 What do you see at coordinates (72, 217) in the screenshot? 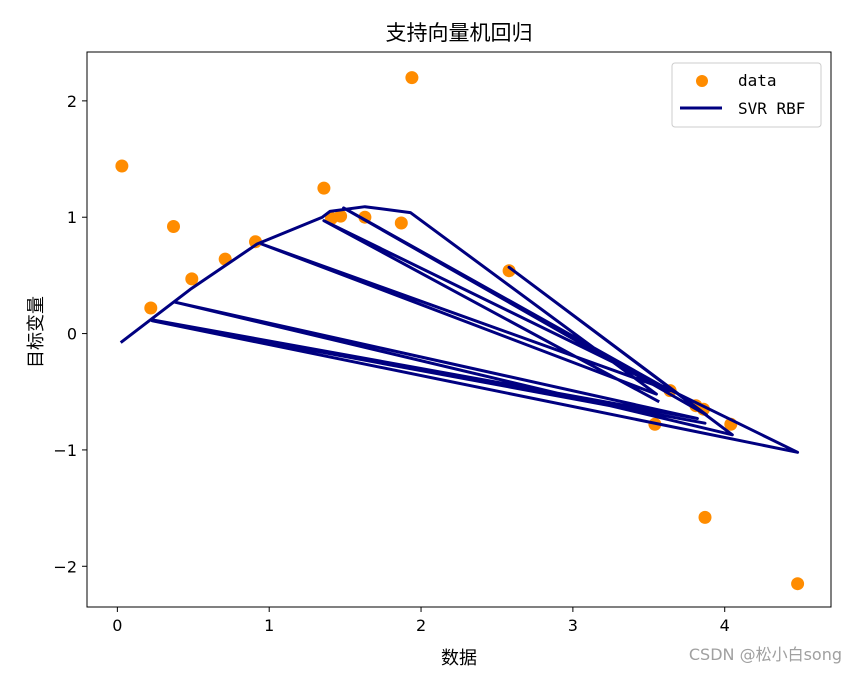
I see `y-tick-label-3: 1` at bounding box center [72, 217].